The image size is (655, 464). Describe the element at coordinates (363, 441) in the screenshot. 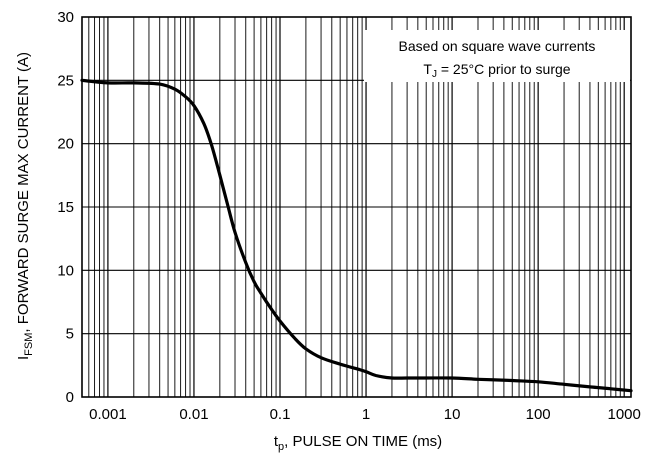

I see `x-axis-title-rest: , PULSE ON TIME (ms)` at that location.